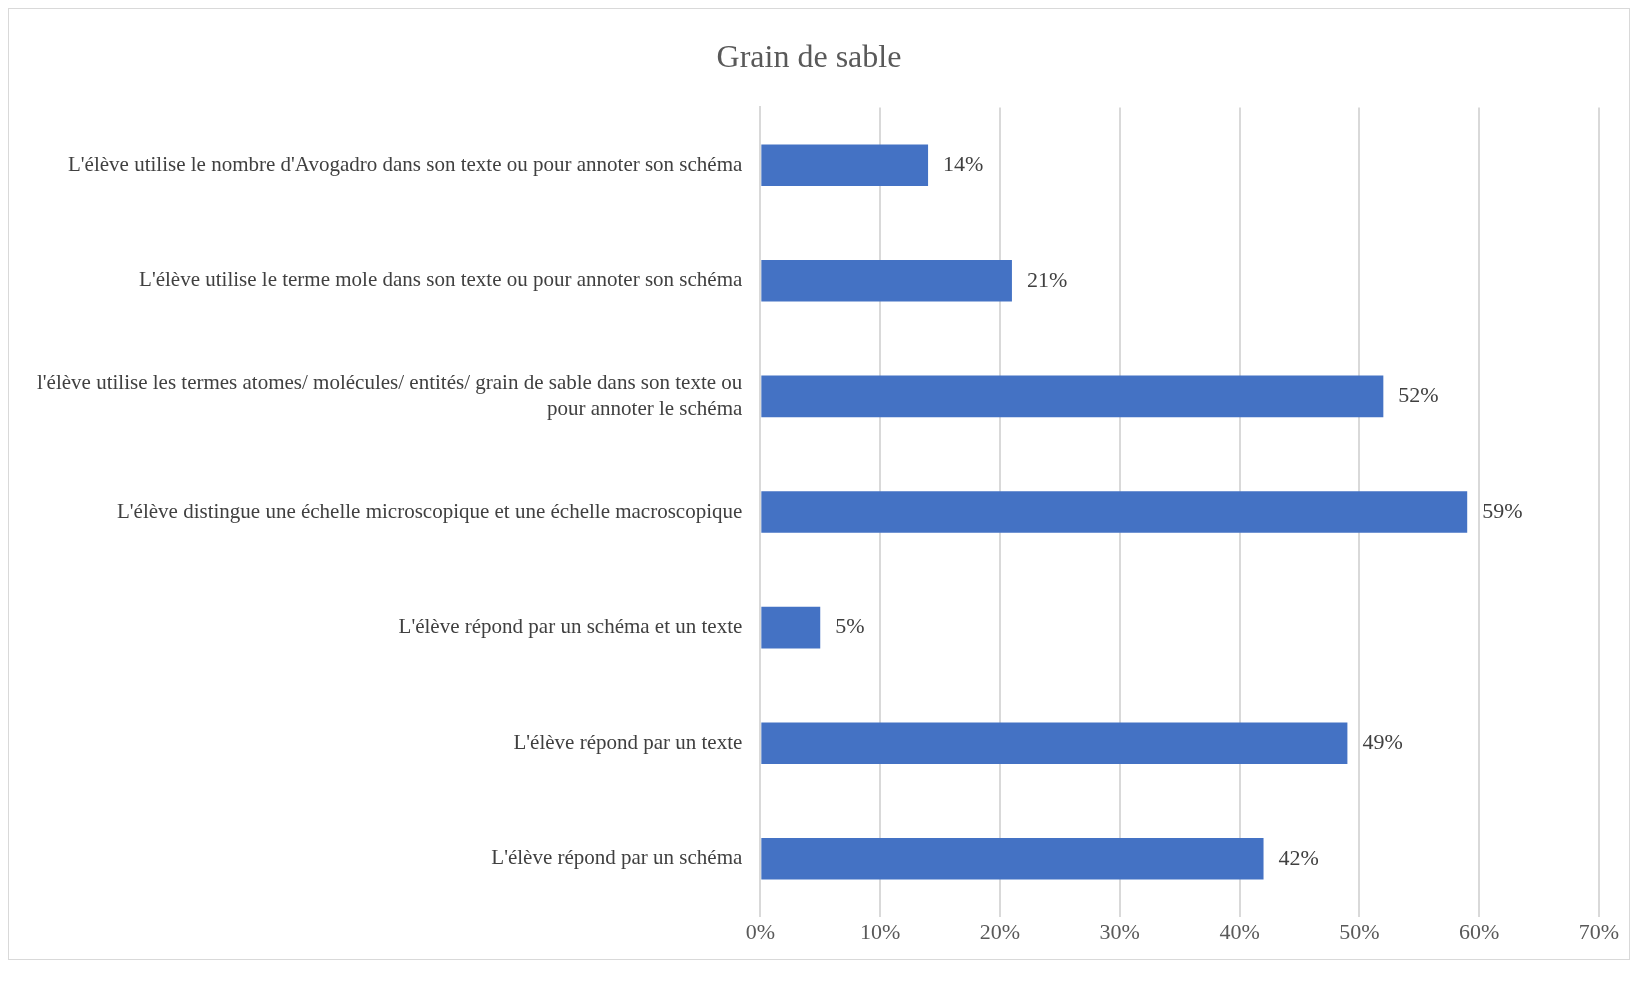  I want to click on y-tick-label: L'élève distingue une échelle microscopique et une échelle macroscopique, so click(429, 510).